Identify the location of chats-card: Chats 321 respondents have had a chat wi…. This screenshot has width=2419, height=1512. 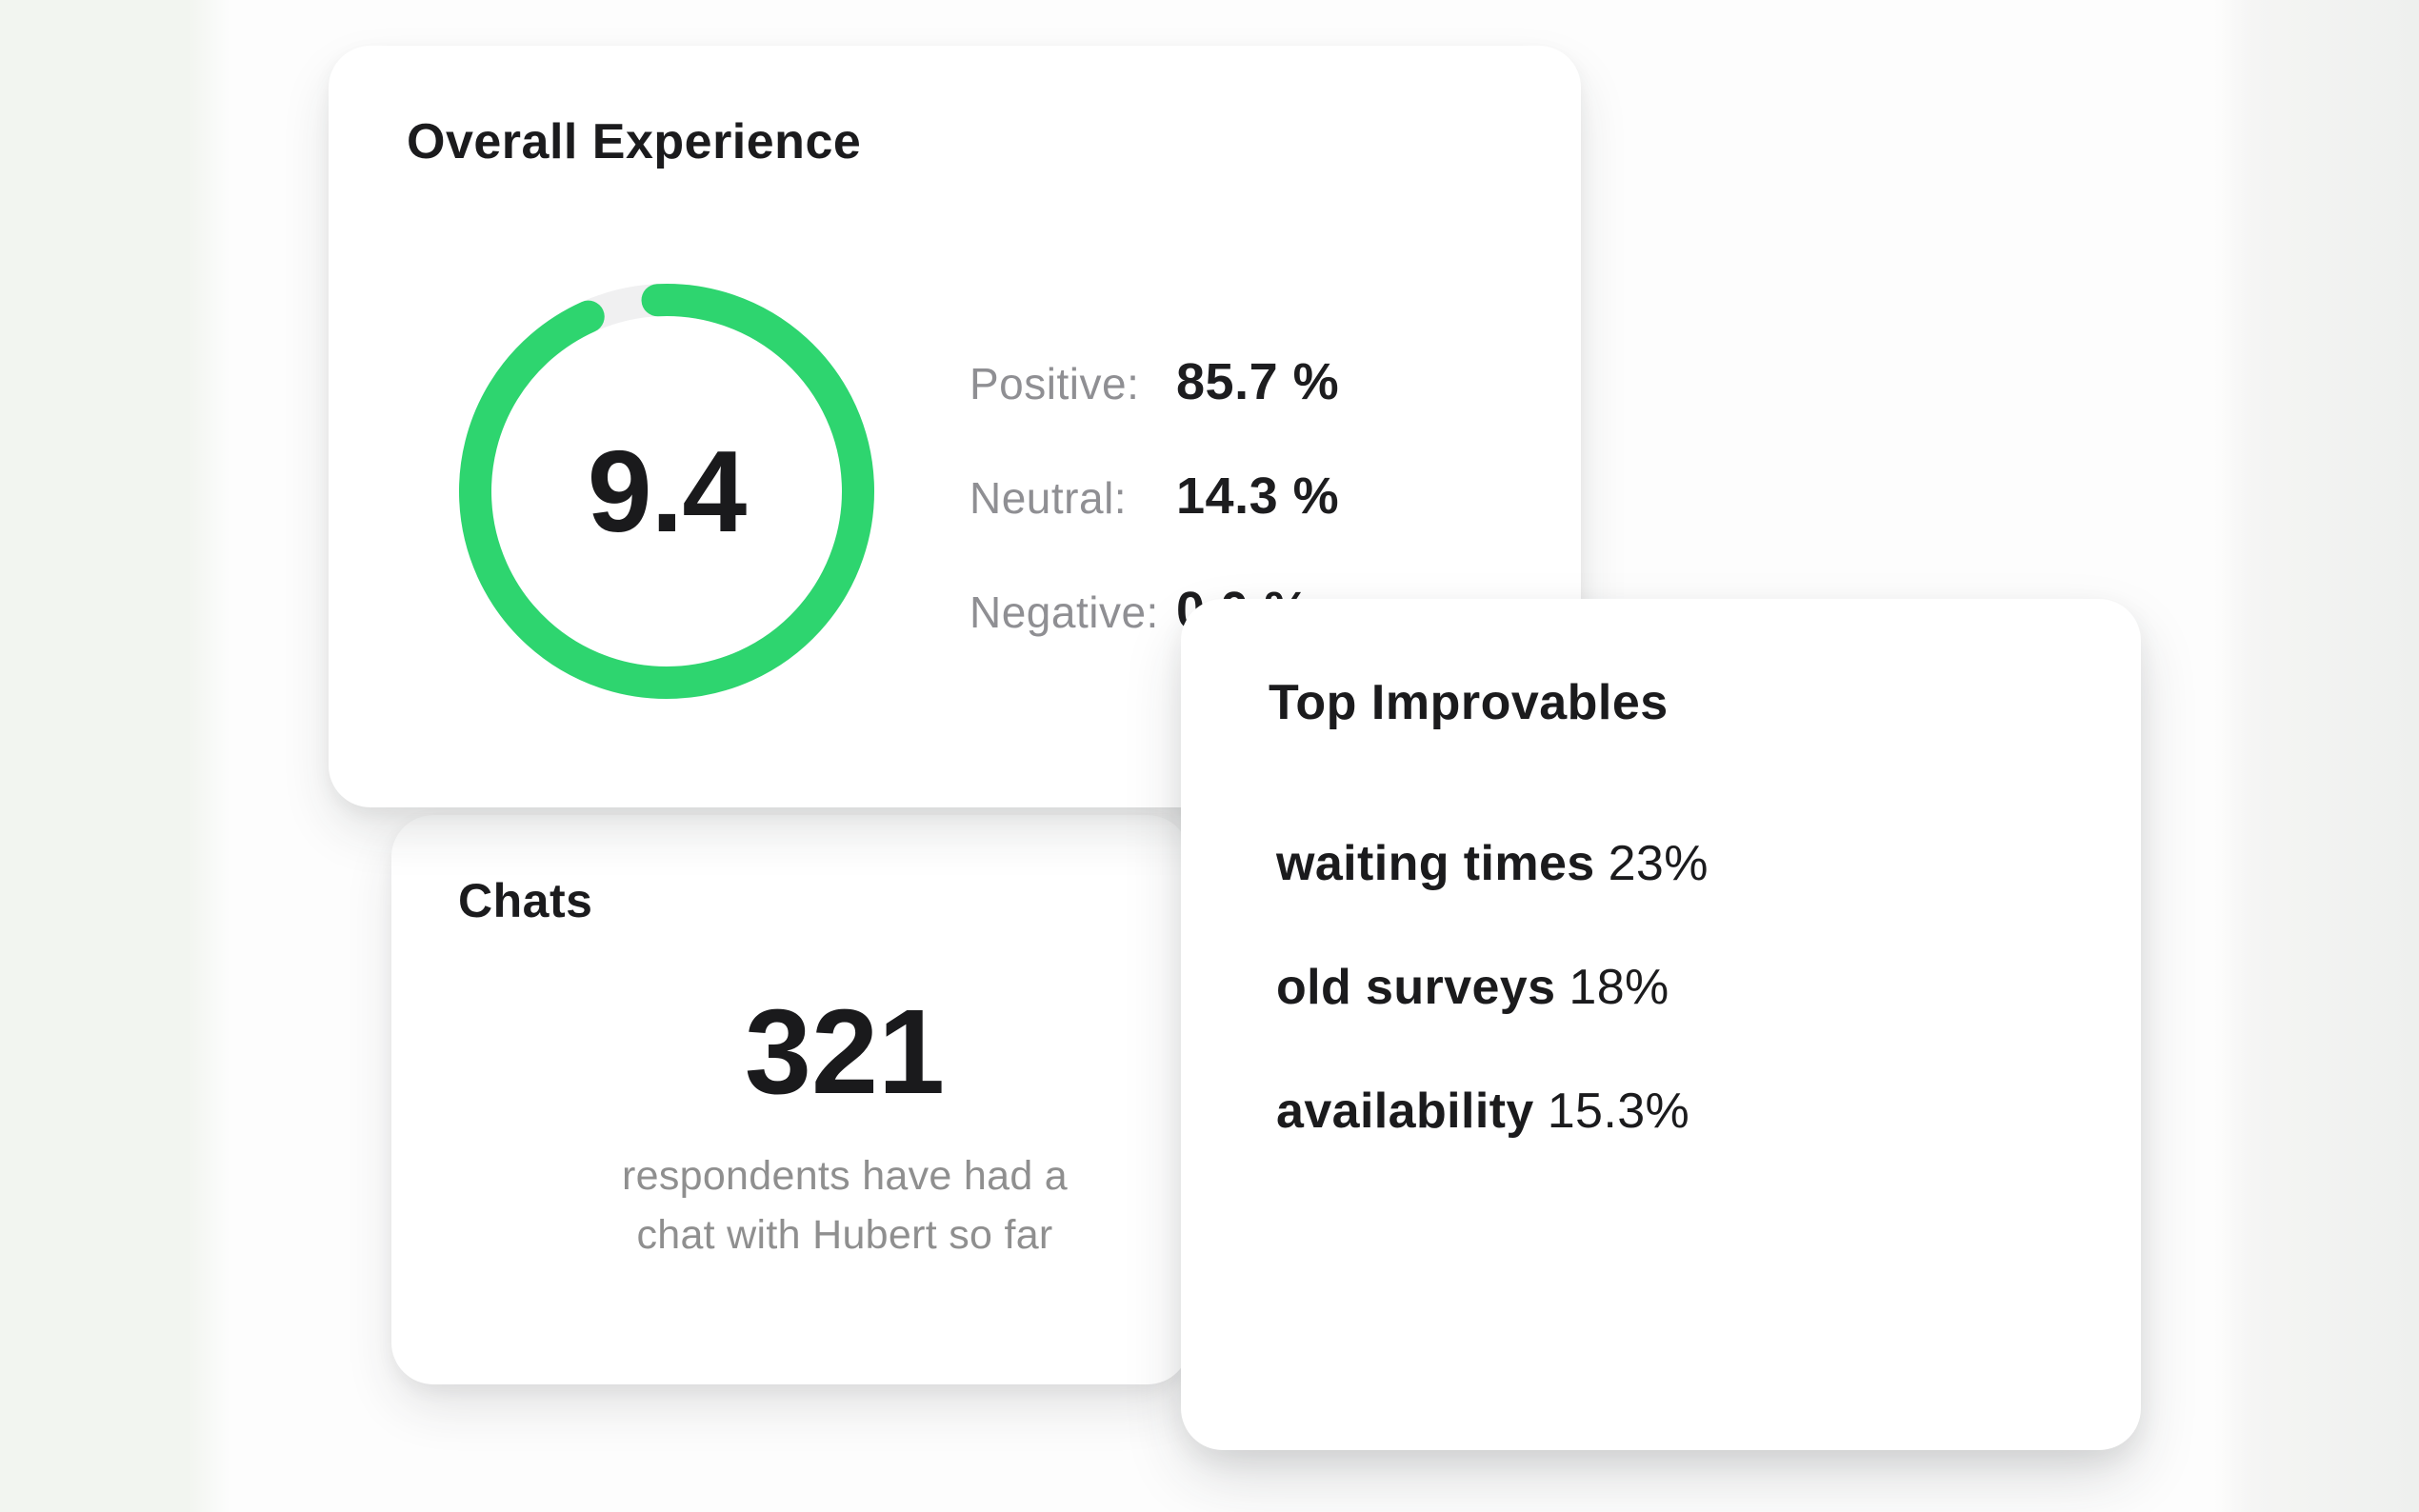
(790, 1099).